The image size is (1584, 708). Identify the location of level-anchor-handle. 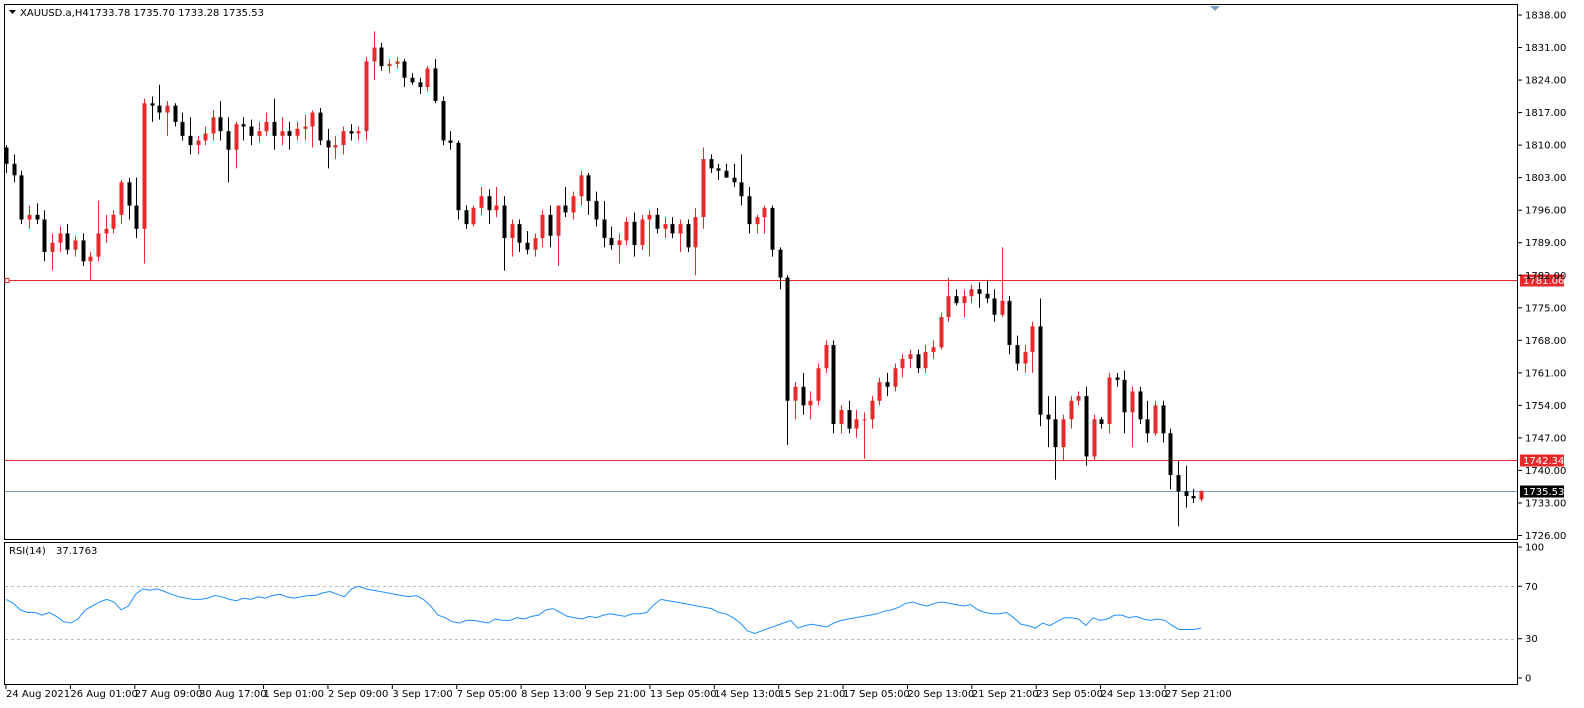
(7, 280).